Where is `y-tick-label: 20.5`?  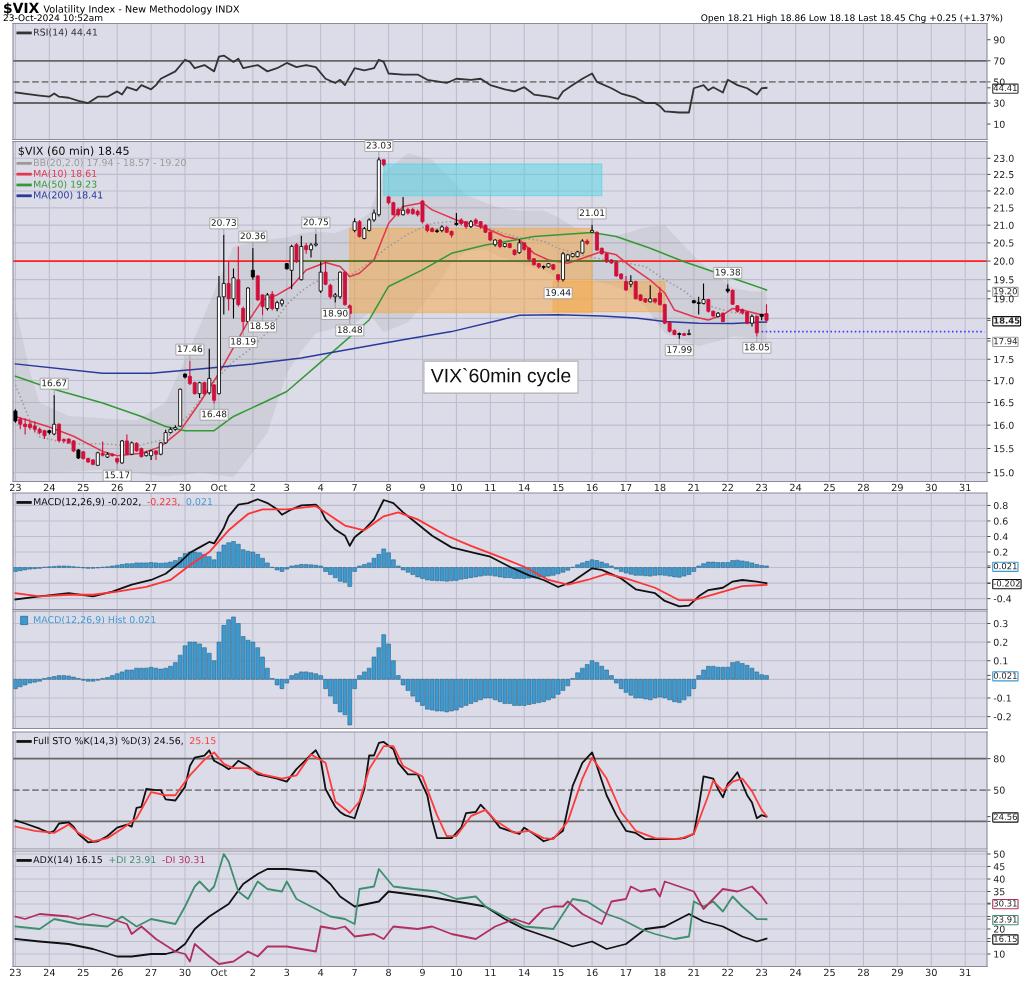
y-tick-label: 20.5 is located at coordinates (1003, 243).